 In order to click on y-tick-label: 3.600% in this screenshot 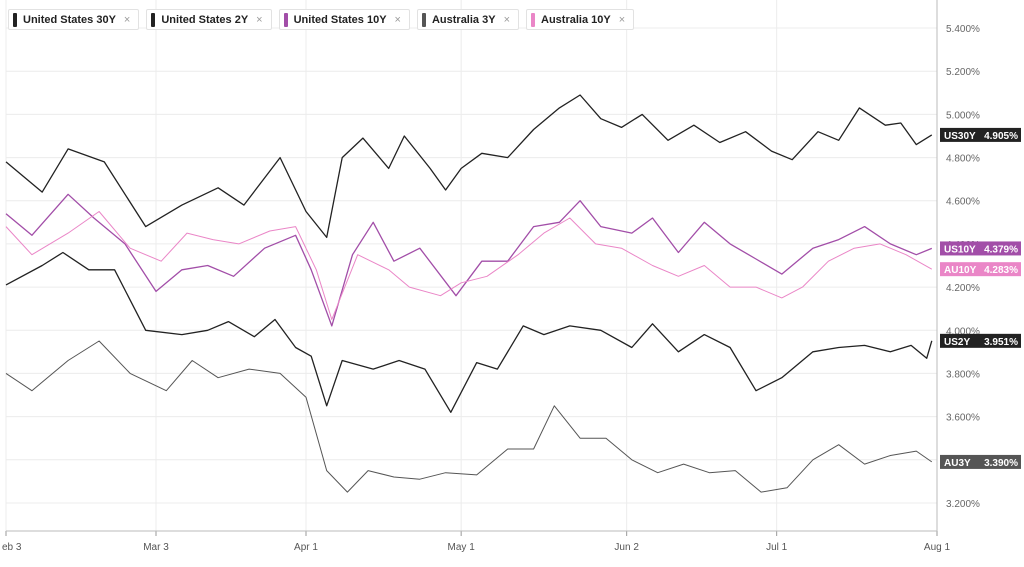, I will do `click(963, 418)`.